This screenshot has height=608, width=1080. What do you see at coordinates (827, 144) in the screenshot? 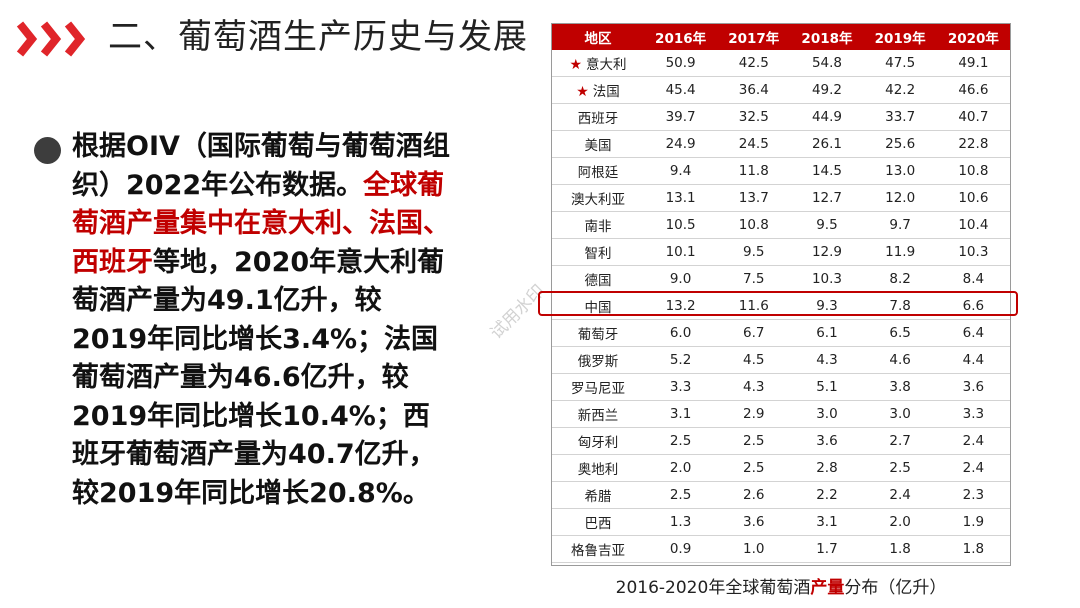
I see `value-cell: 26.1` at bounding box center [827, 144].